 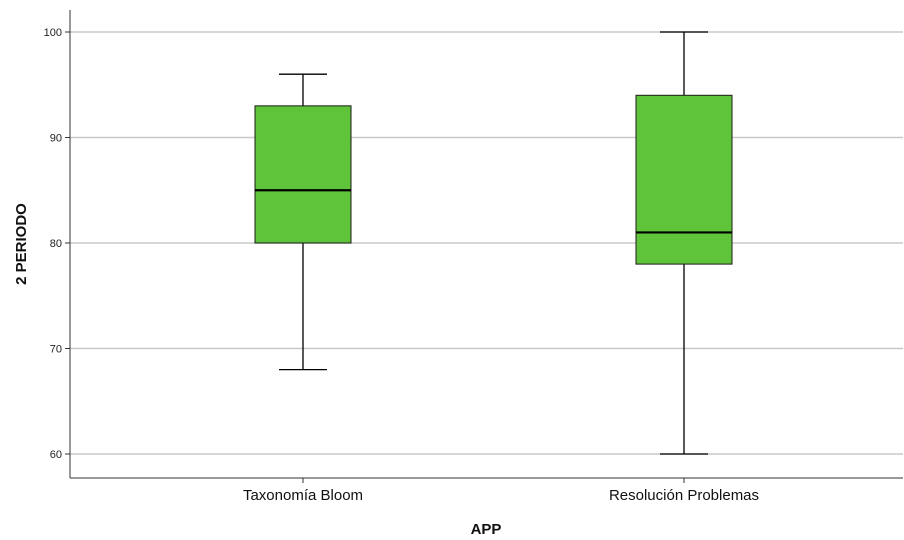 What do you see at coordinates (53, 33) in the screenshot?
I see `y-tick-label: 100` at bounding box center [53, 33].